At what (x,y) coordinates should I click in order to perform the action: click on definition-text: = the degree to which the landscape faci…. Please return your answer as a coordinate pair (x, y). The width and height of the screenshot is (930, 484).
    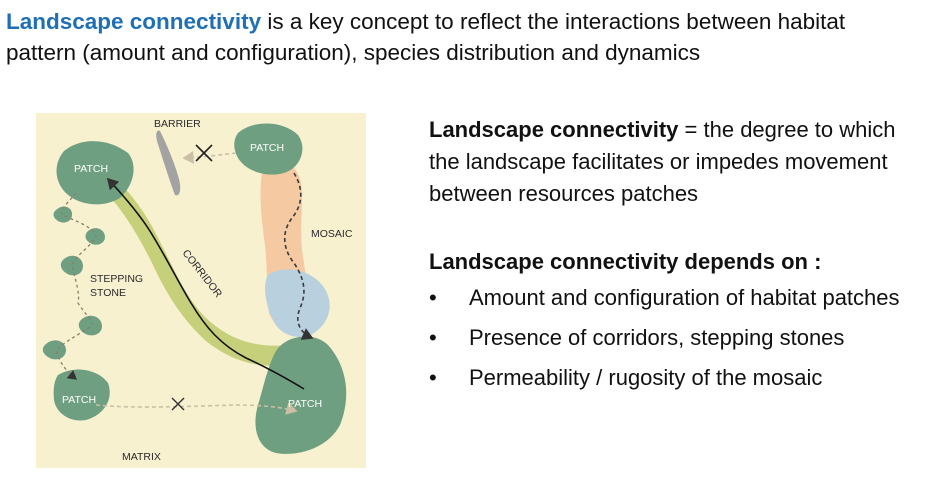
    Looking at the image, I should click on (662, 161).